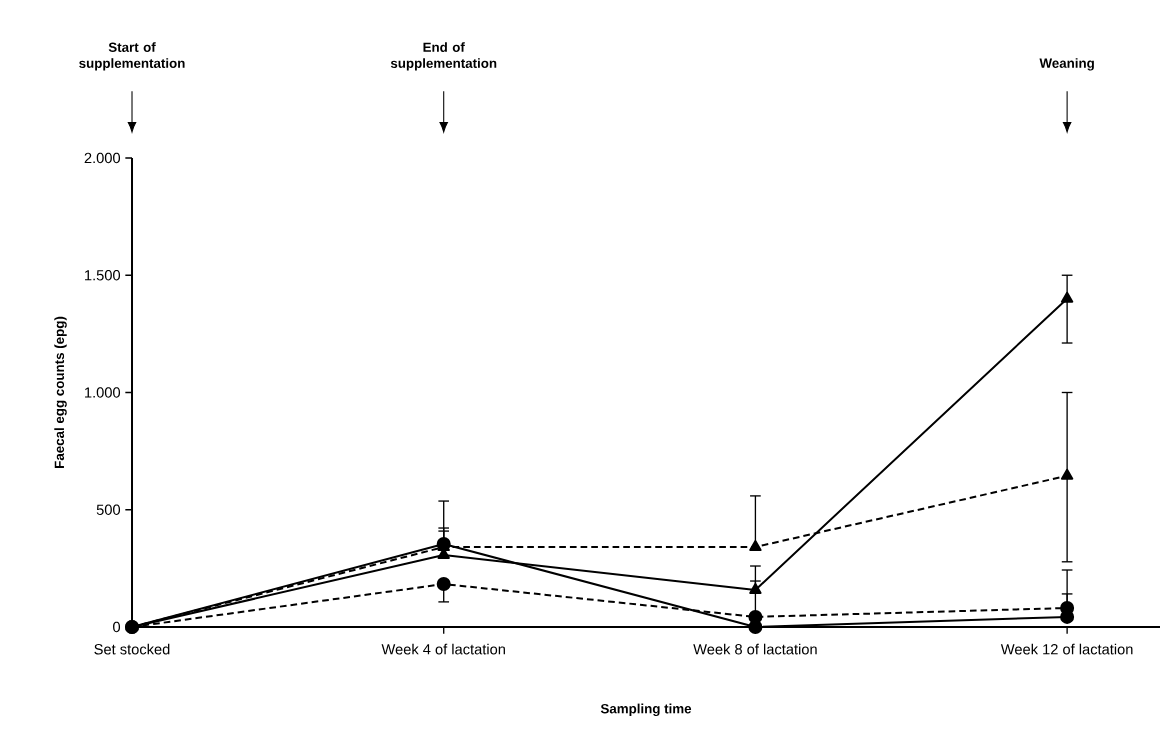 The height and width of the screenshot is (731, 1172). Describe the element at coordinates (755, 649) in the screenshot. I see `x-tick-label: Week 8 of lactation` at that location.